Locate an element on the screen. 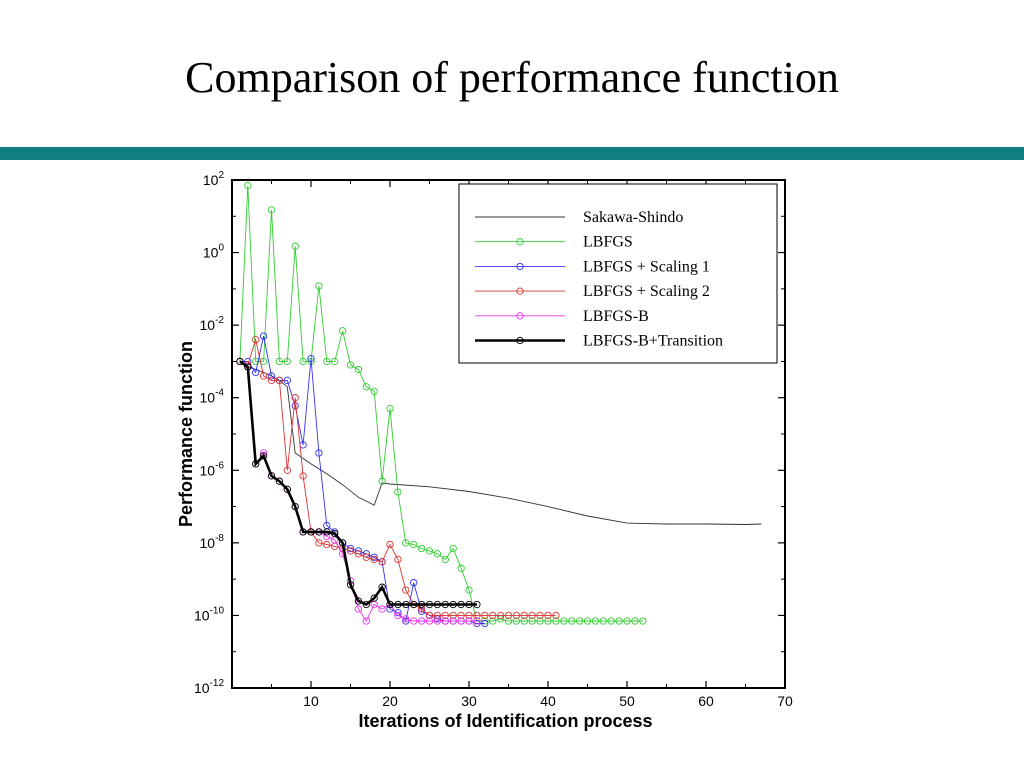 This screenshot has height=768, width=1024. y-tick-label: 10⁻⁸ is located at coordinates (212, 542).